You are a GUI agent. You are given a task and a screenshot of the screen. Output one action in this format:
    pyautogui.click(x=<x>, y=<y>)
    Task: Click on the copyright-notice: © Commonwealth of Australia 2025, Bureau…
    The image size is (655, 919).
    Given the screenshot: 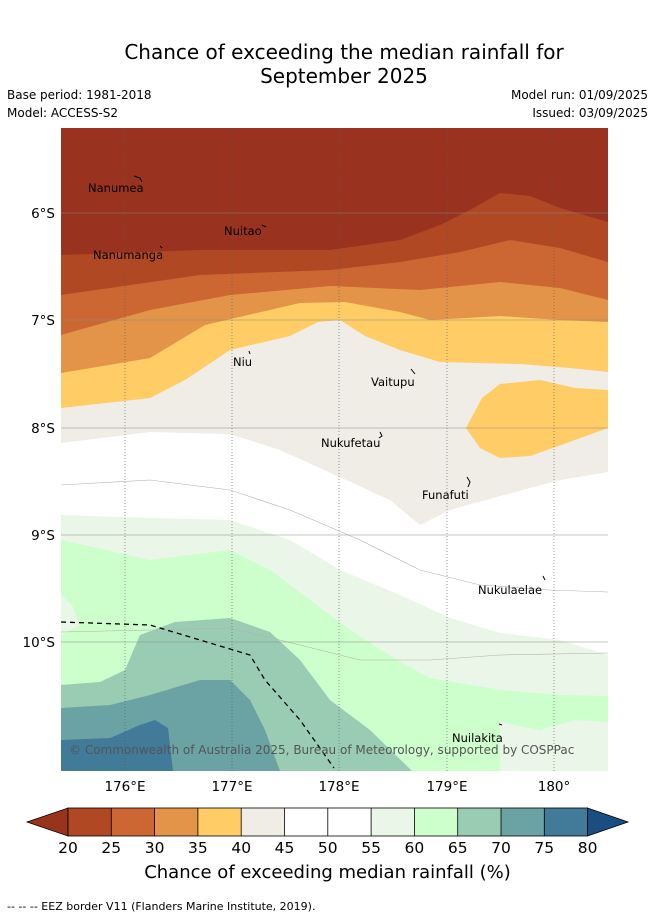 What is the action you would take?
    pyautogui.click(x=321, y=750)
    